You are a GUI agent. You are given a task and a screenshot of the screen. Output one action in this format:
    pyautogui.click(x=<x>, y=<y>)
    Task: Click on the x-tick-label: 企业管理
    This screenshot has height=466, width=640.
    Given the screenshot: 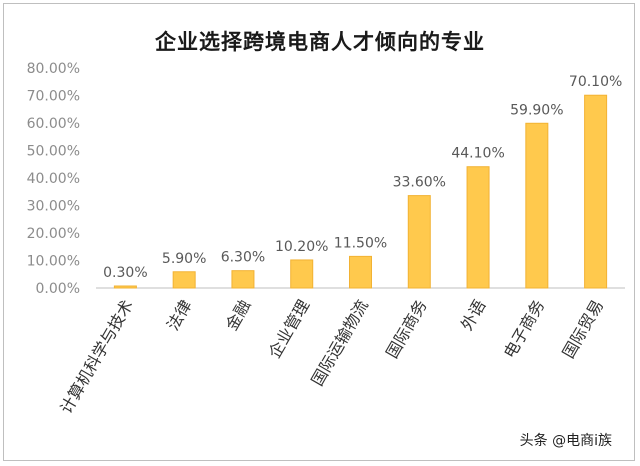 What is the action you would take?
    pyautogui.click(x=289, y=329)
    